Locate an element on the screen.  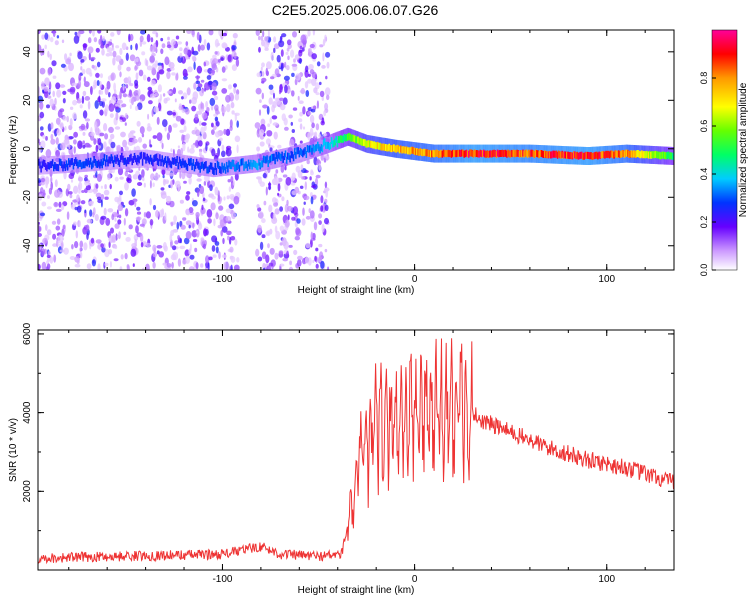
x-tick-label: 0 is located at coordinates (415, 579).